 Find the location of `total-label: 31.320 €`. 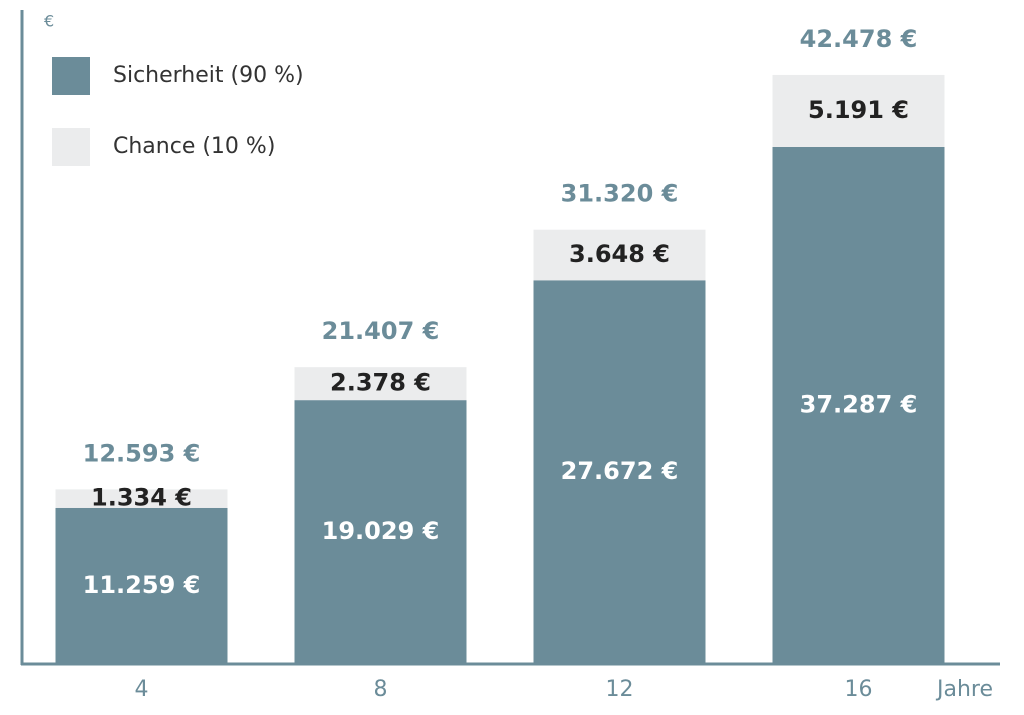

total-label: 31.320 € is located at coordinates (620, 194).